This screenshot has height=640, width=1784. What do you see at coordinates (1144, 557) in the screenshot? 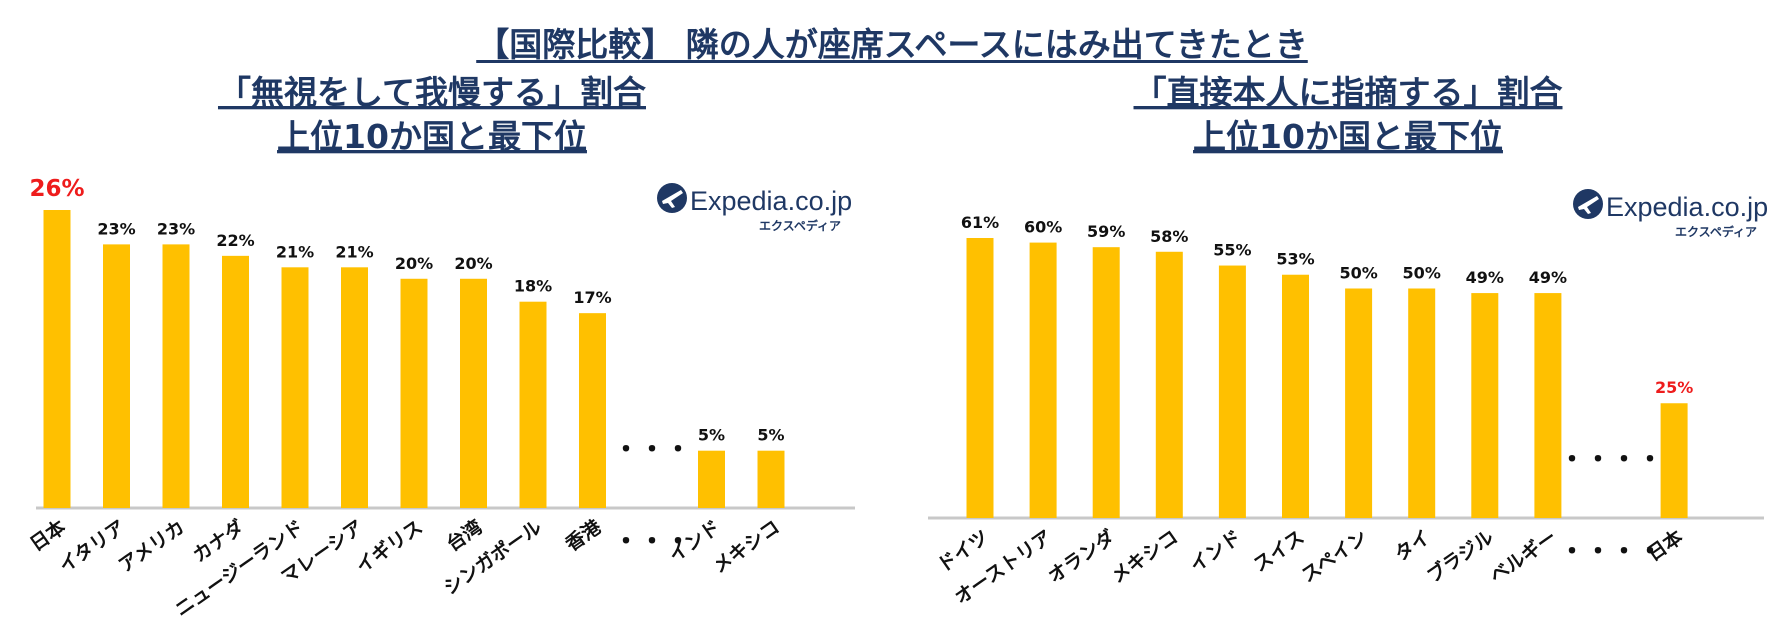
I see `right-category-label: メキシコ` at bounding box center [1144, 557].